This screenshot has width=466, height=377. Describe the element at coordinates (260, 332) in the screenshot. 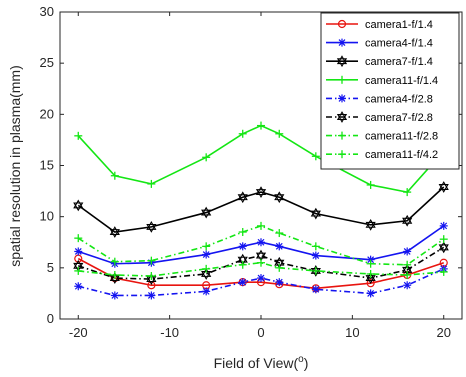

I see `x-tick-label: 0` at that location.